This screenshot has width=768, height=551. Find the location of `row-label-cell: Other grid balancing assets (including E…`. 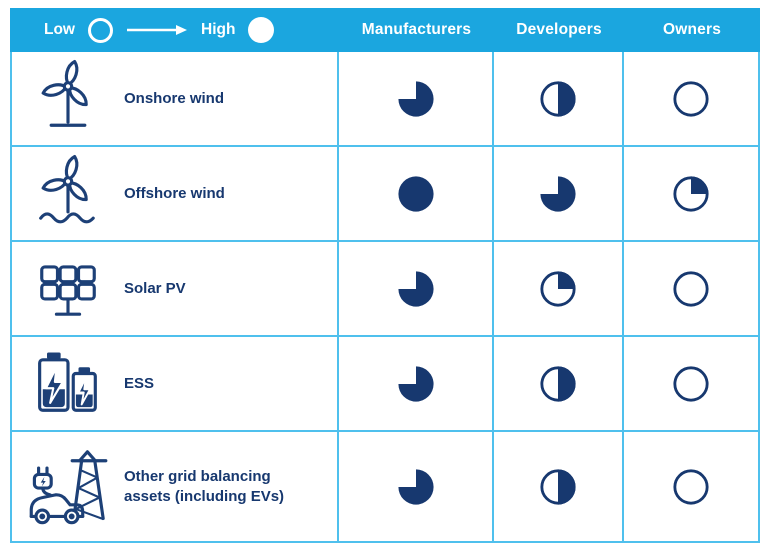

row-label-cell: Other grid balancing assets (including E… is located at coordinates (174, 486).